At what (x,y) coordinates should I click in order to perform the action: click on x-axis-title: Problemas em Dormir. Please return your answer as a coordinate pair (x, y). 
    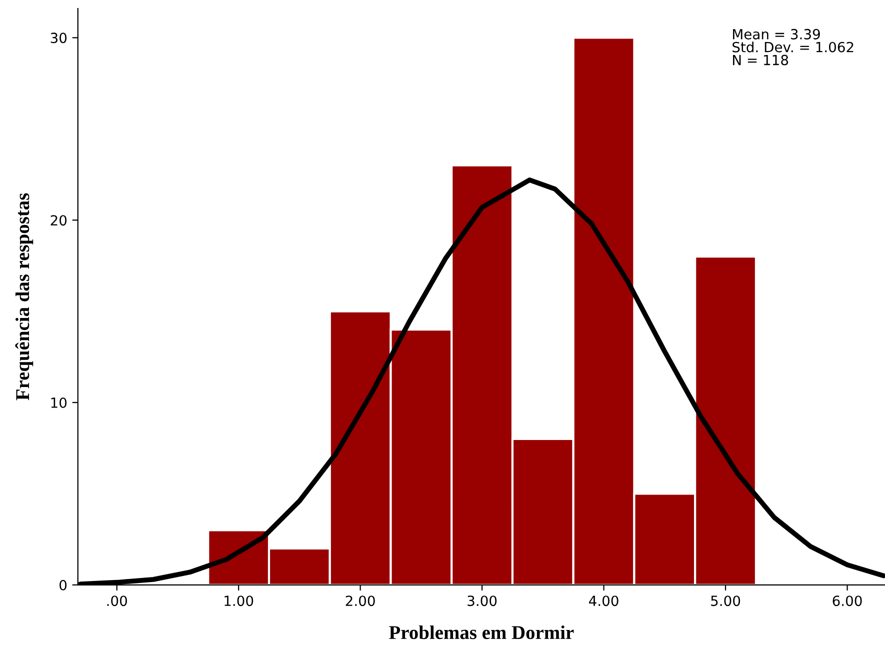
    Looking at the image, I should click on (481, 632).